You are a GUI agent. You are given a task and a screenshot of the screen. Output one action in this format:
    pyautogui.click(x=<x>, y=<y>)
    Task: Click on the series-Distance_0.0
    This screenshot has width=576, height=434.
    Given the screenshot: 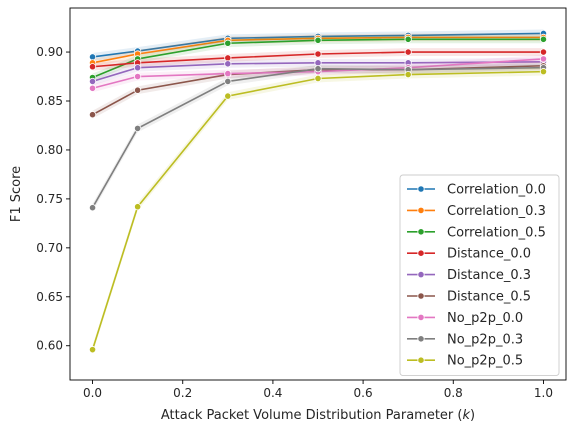 What is the action you would take?
    pyautogui.click(x=318, y=59)
    